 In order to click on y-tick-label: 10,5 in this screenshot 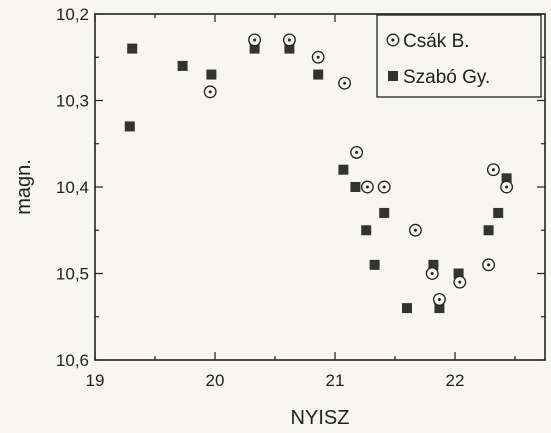, I will do `click(72, 274)`.